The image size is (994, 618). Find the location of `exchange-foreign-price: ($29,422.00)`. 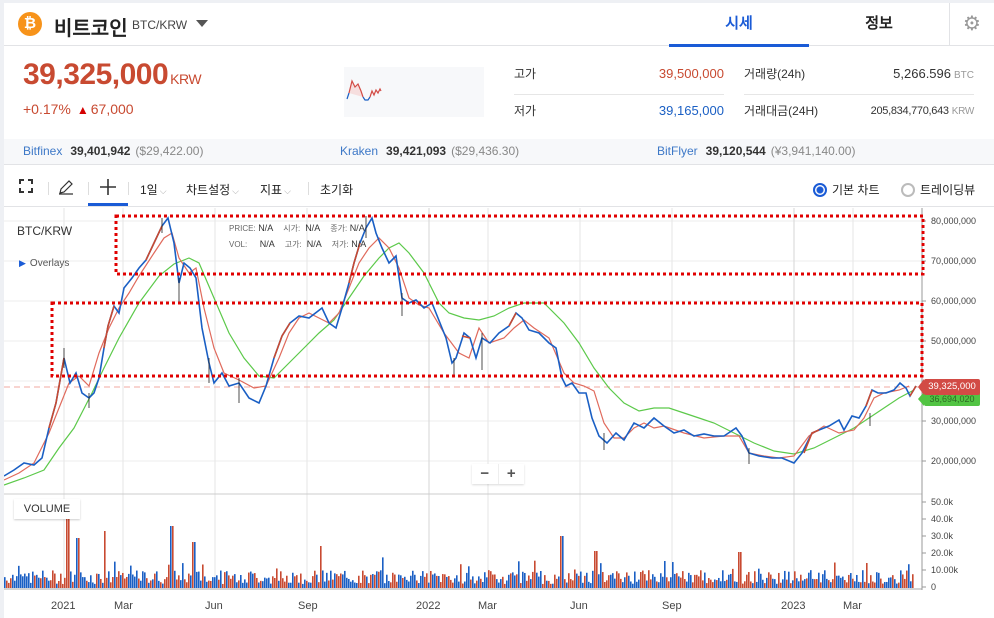

exchange-foreign-price: ($29,422.00) is located at coordinates (169, 151).